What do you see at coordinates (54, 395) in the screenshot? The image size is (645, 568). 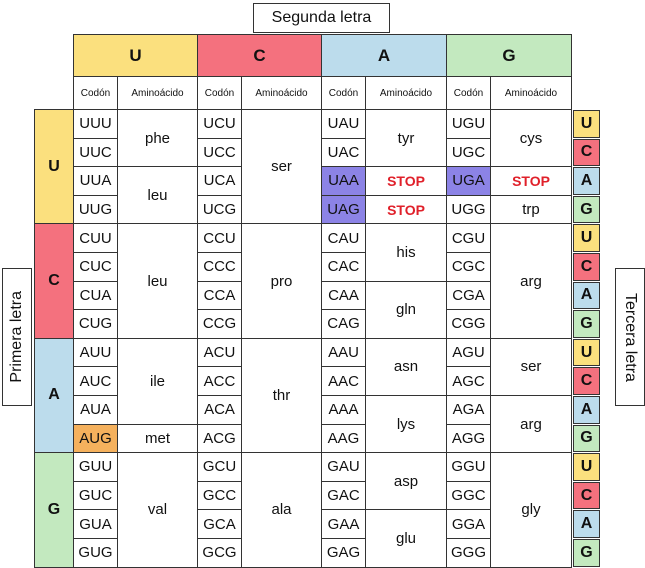 I see `first-letter-A: A` at bounding box center [54, 395].